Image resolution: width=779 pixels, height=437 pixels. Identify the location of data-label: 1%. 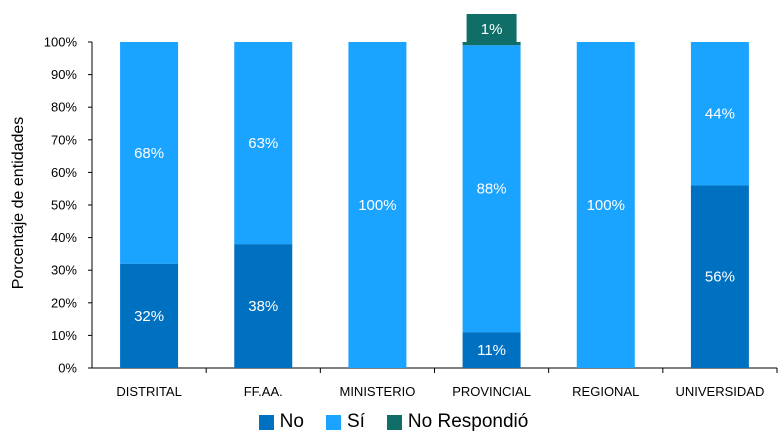
(492, 29).